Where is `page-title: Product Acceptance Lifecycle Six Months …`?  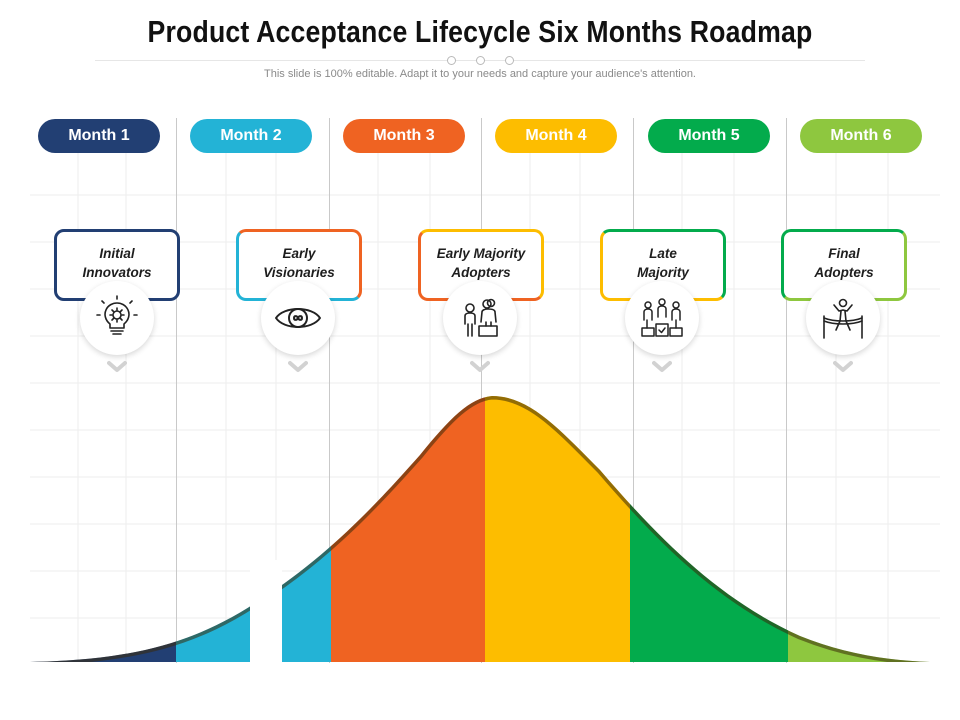
page-title: Product Acceptance Lifecycle Six Months … is located at coordinates (480, 31).